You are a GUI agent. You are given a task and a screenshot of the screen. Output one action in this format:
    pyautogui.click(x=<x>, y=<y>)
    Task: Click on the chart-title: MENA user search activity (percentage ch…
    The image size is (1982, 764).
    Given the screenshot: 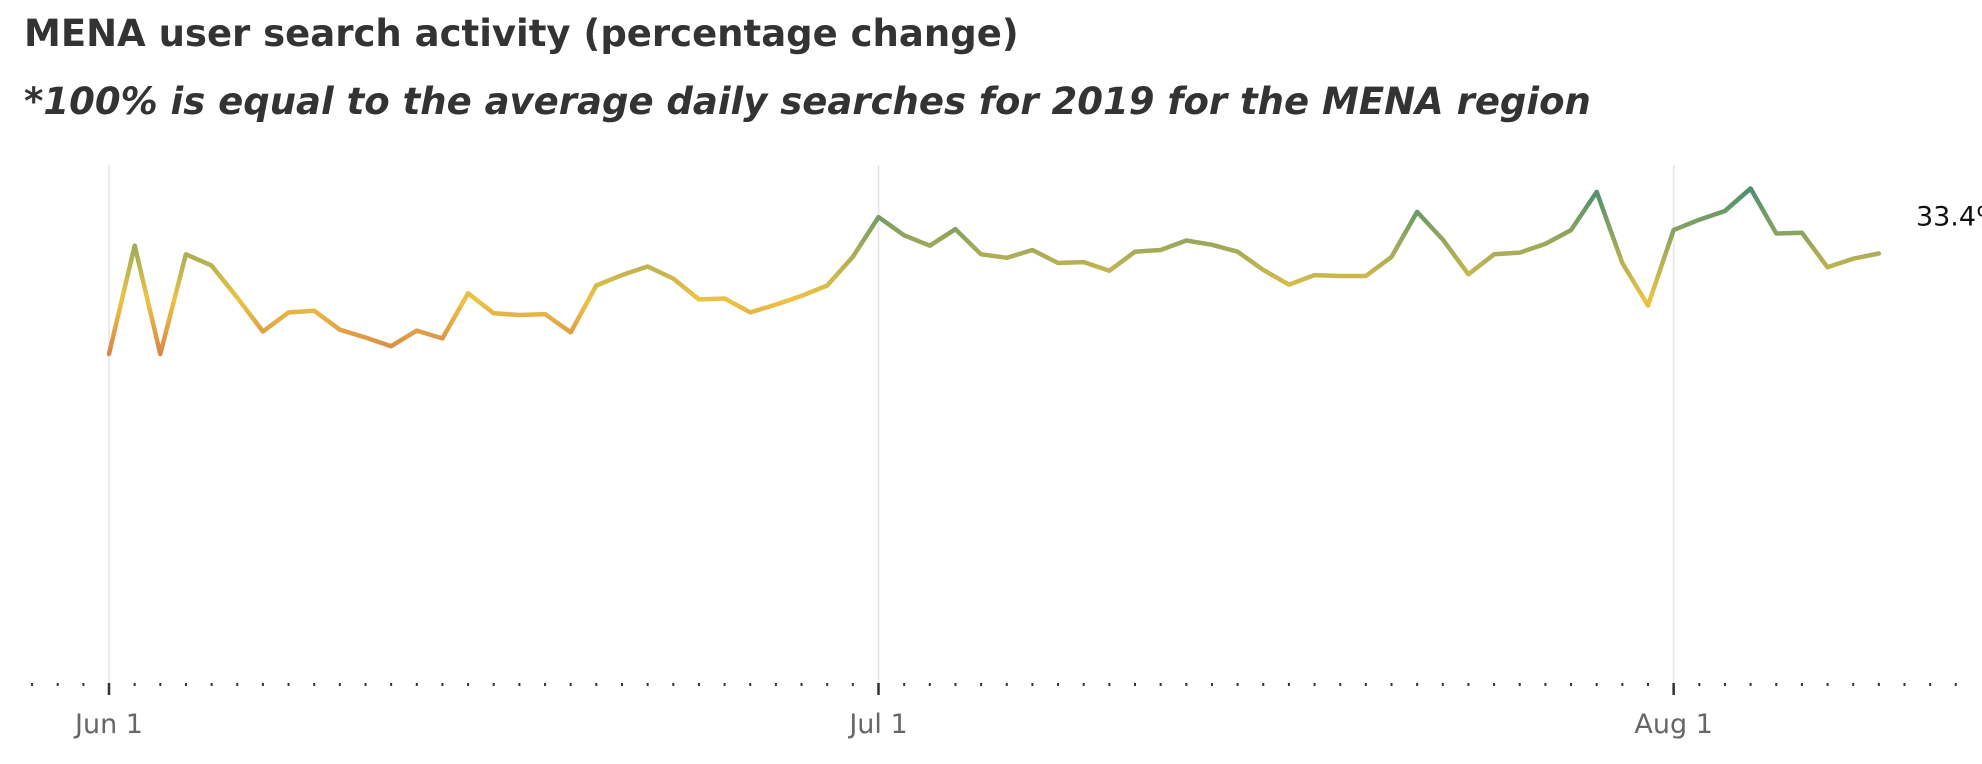 What is the action you would take?
    pyautogui.click(x=521, y=33)
    